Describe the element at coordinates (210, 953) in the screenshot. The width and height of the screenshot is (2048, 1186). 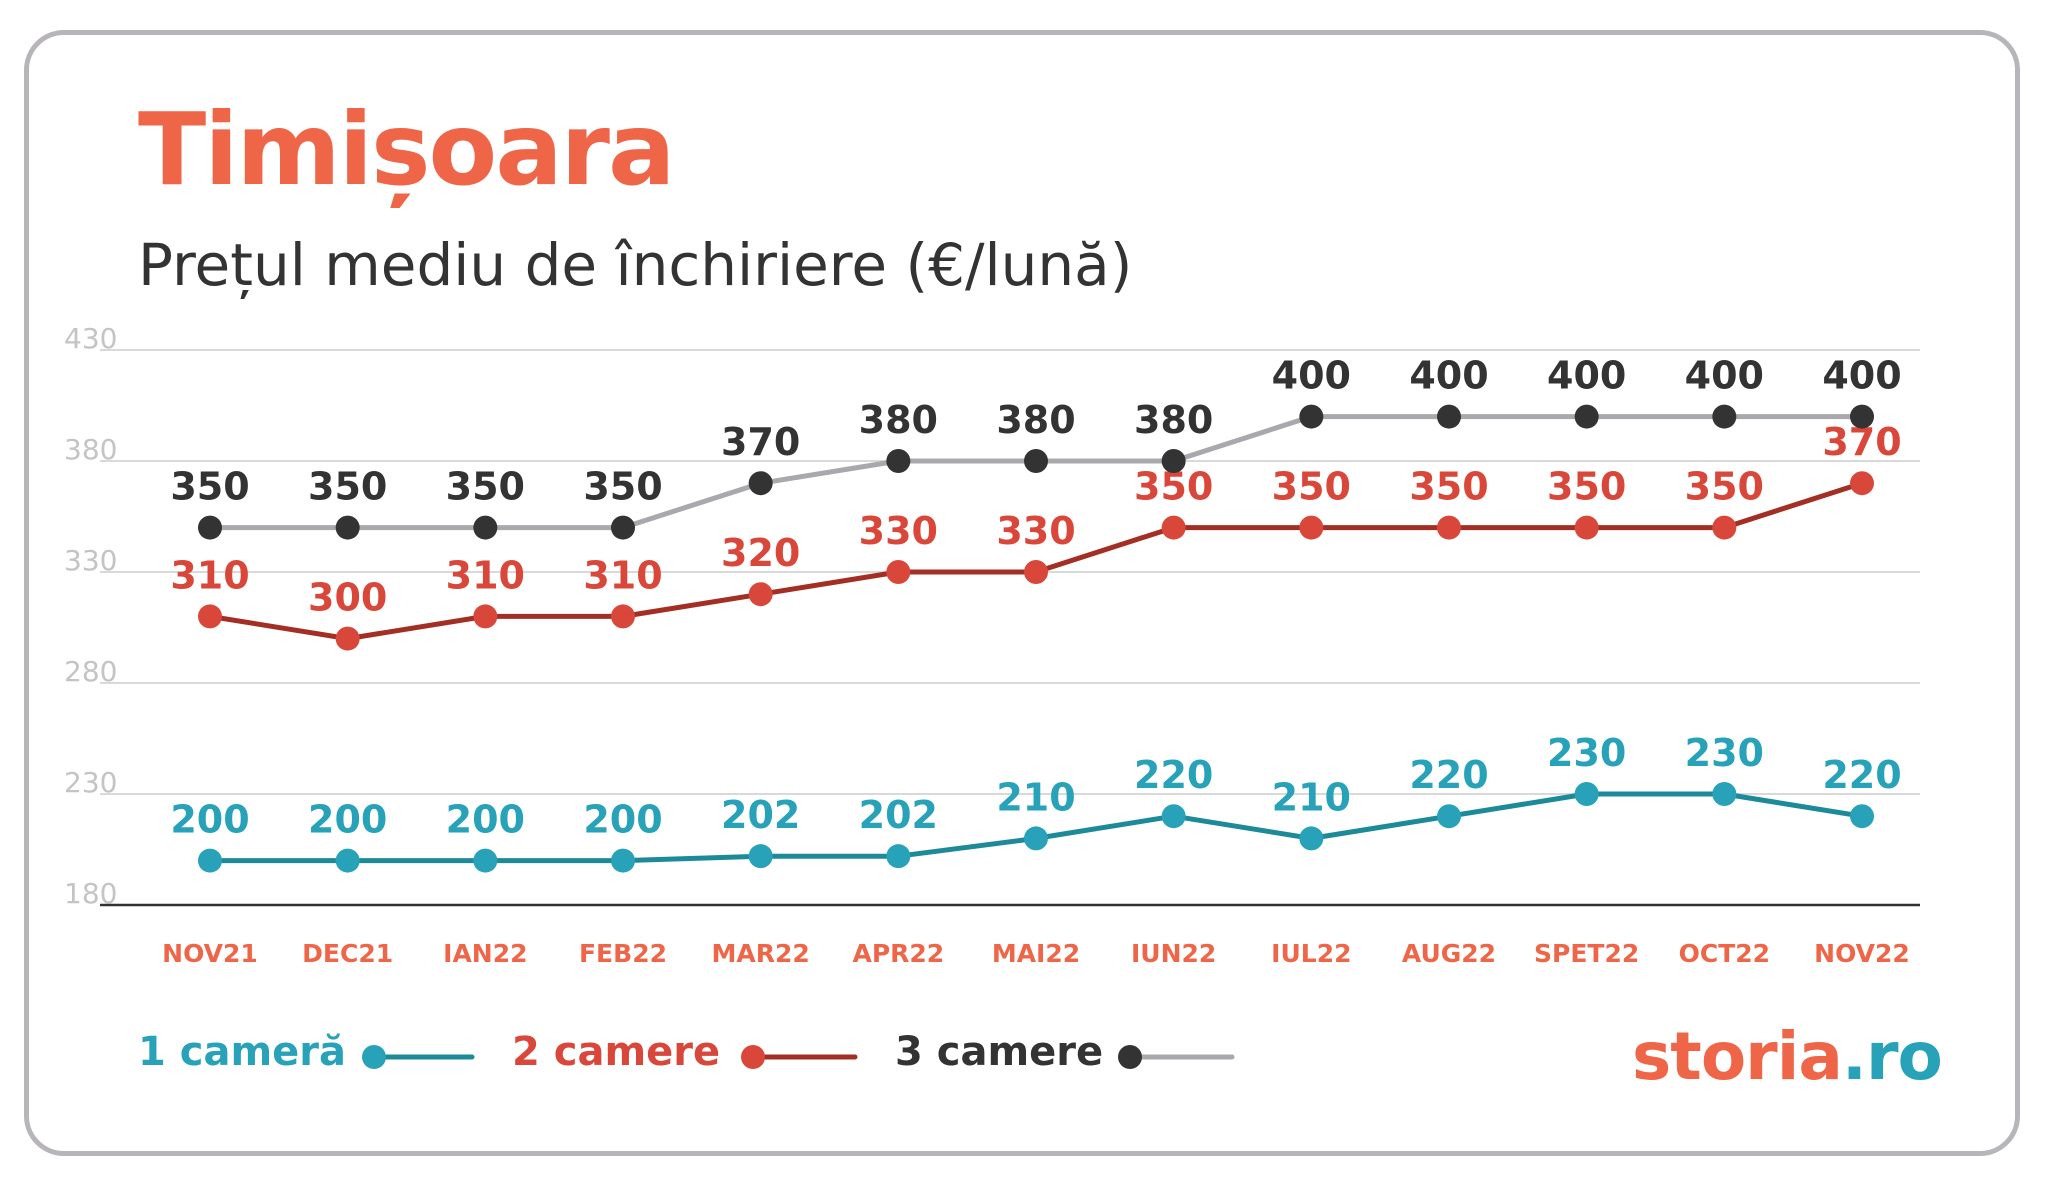
I see `x-tick-label: NOV21` at that location.